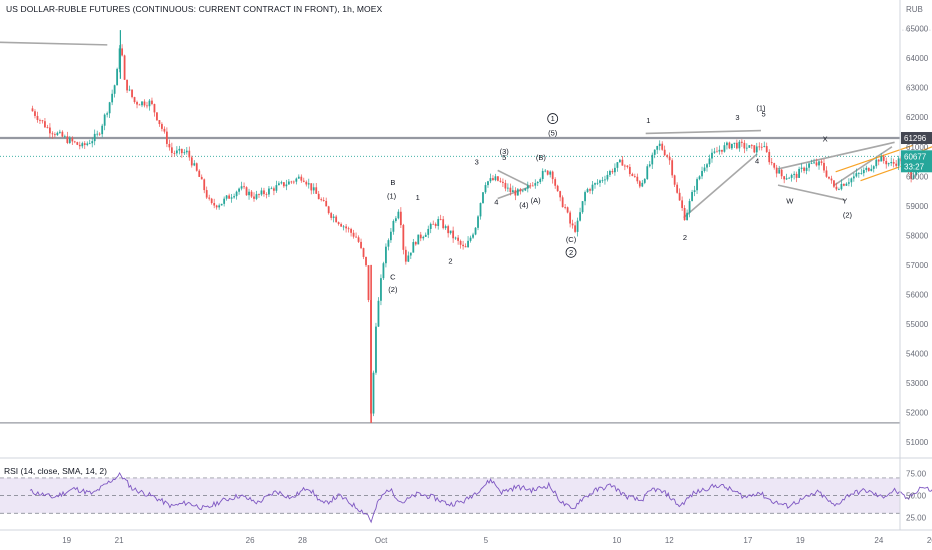  What do you see at coordinates (915, 156) in the screenshot?
I see `last-price-label: 60677` at bounding box center [915, 156].